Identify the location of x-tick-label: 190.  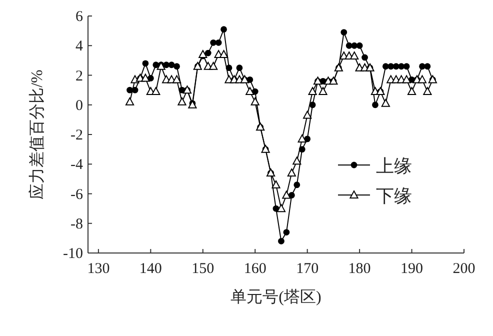
(412, 269).